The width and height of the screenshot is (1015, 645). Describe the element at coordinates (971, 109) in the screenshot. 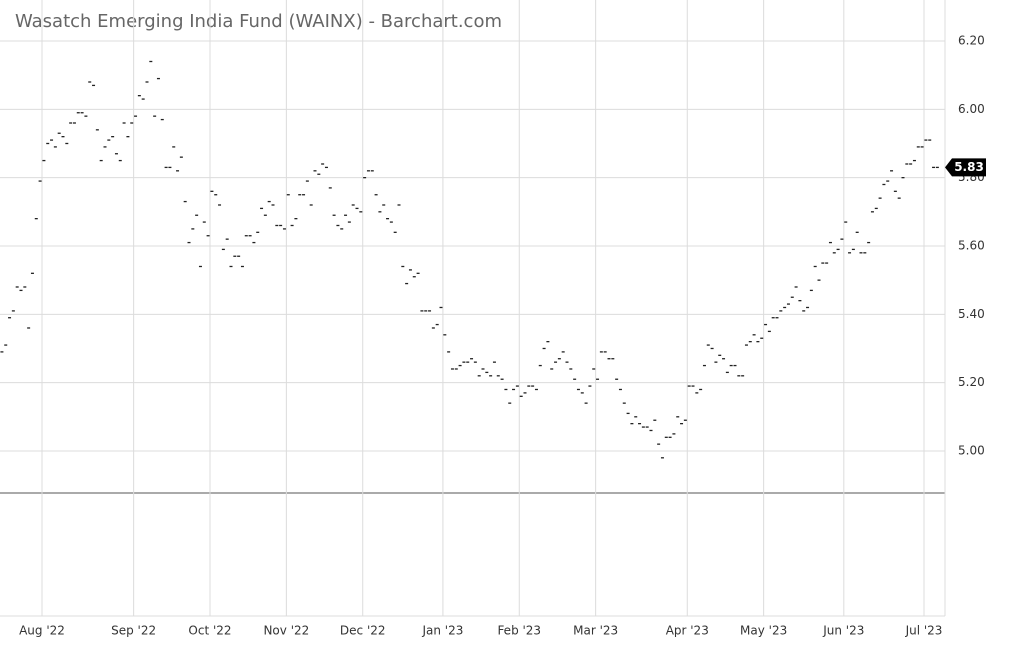

I see `y-tick-label: 6.00` at that location.